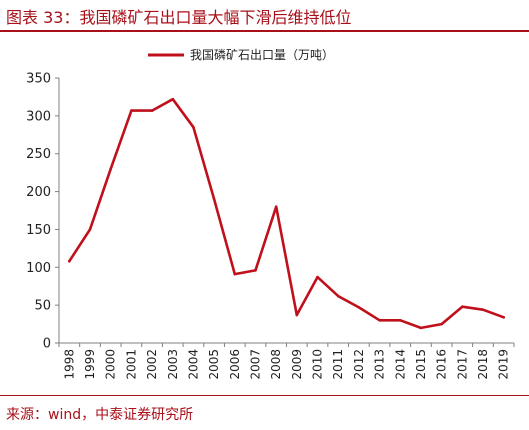 This screenshot has width=529, height=430. Describe the element at coordinates (318, 364) in the screenshot. I see `x-tick-label: 2010` at that location.